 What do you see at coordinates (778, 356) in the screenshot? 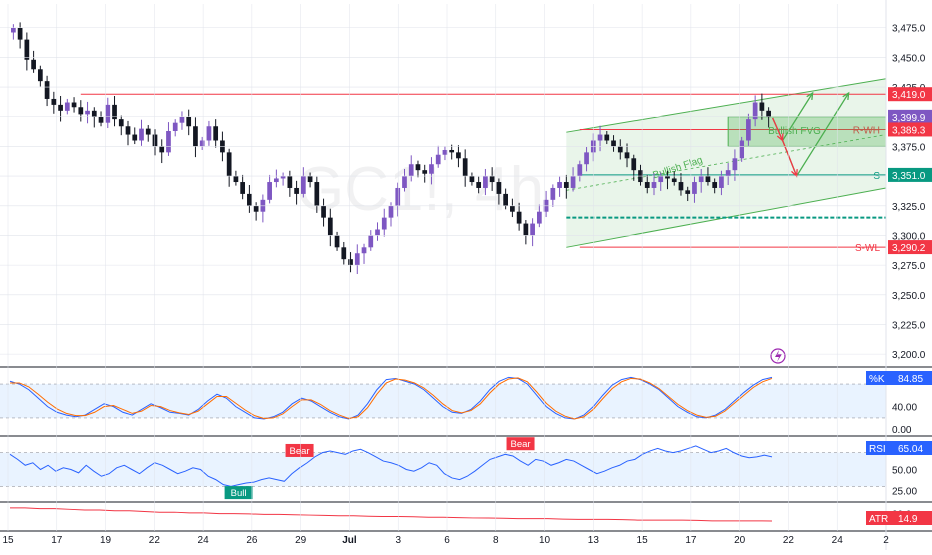
I see `lightning-icon` at bounding box center [778, 356].